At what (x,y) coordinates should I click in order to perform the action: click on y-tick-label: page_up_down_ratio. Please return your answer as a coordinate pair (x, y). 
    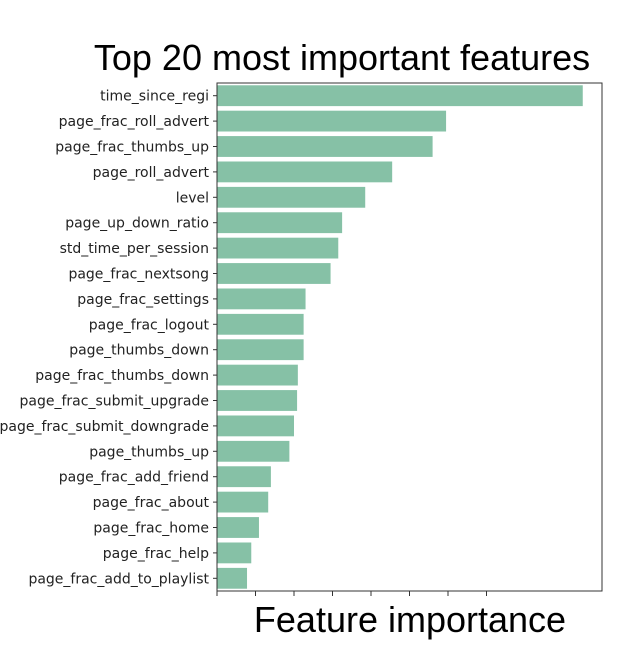
    Looking at the image, I should click on (137, 224).